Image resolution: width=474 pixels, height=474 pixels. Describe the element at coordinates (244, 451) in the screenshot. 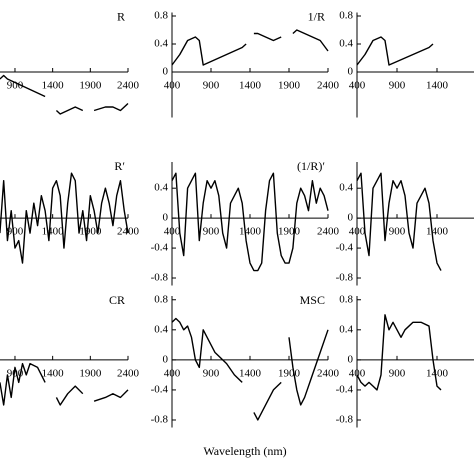

I see `x-axis-label: Wavelength (nm)` at that location.